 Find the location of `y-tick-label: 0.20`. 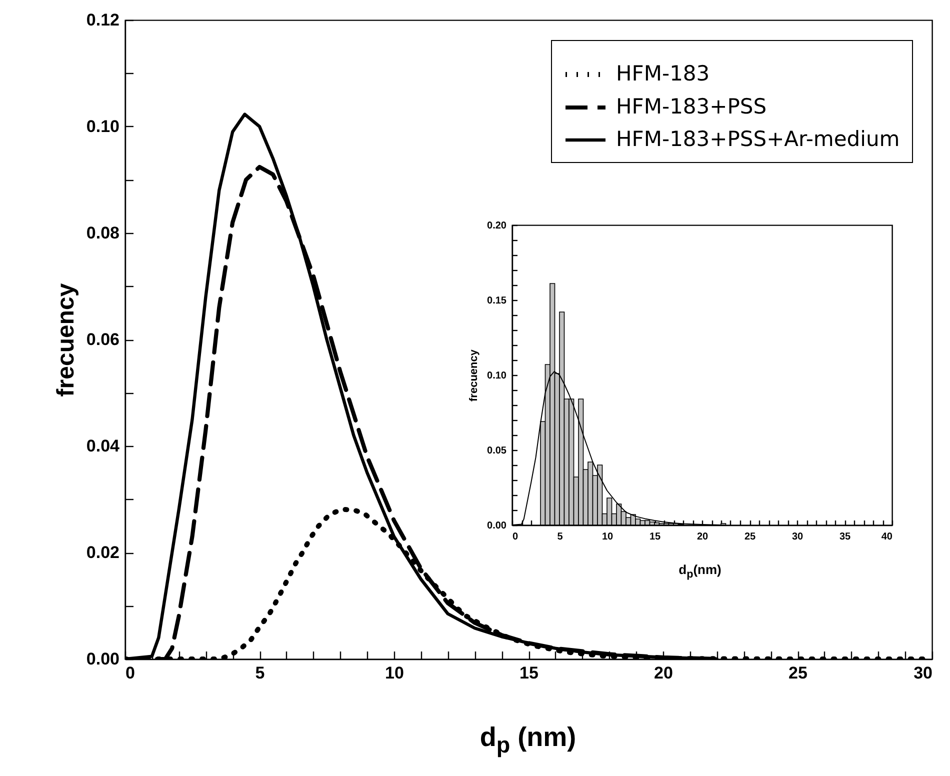

y-tick-label: 0.20 is located at coordinates (497, 226).